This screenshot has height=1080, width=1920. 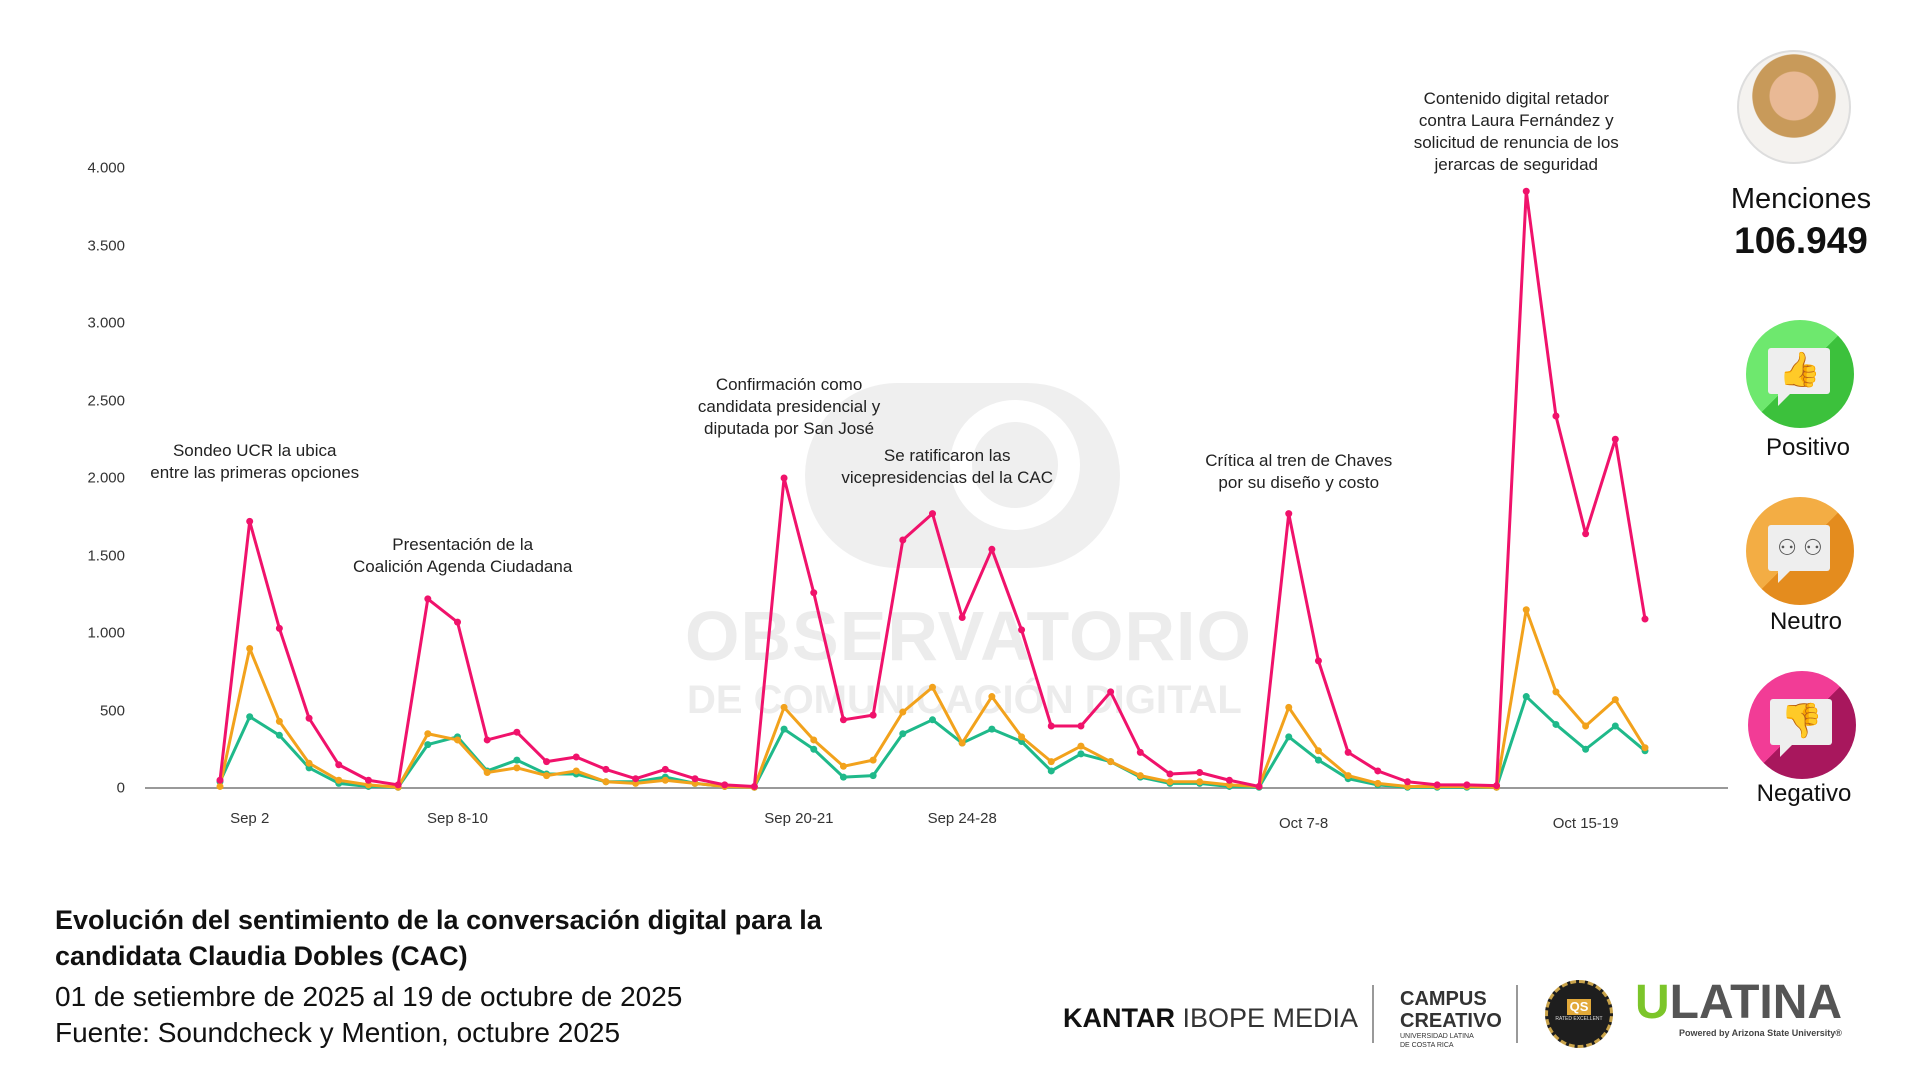 What do you see at coordinates (1800, 374) in the screenshot?
I see `positive-sentiment-icon: 👍` at bounding box center [1800, 374].